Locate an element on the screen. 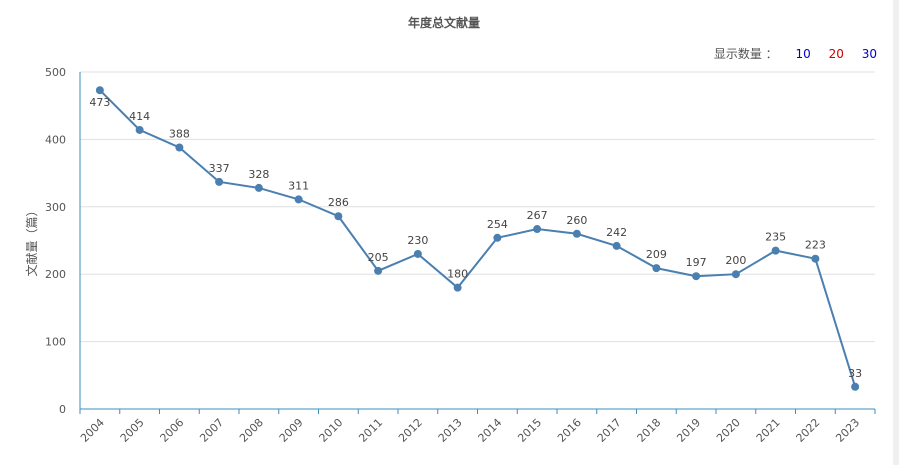 The width and height of the screenshot is (899, 465). show-count-option-20: 20 is located at coordinates (836, 54).